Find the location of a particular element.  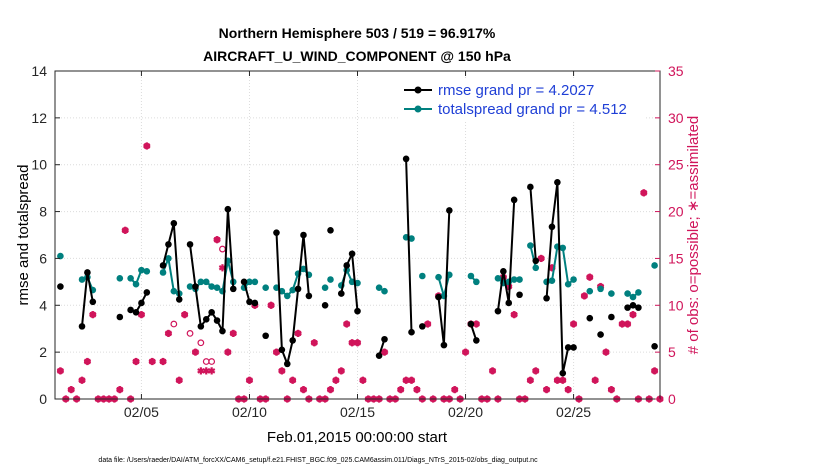

y-axis-label: rmse and totalspread is located at coordinates (23, 235).